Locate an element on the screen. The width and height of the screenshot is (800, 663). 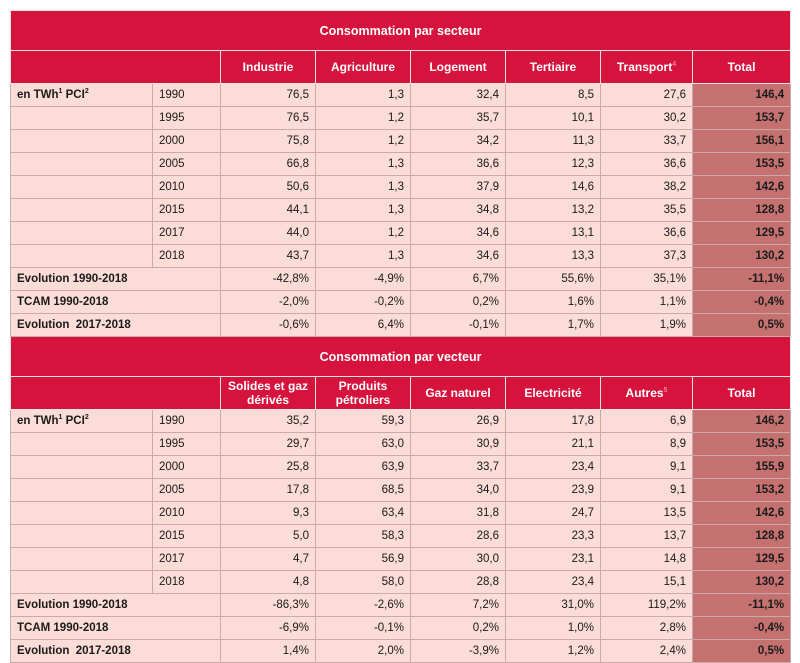
value-cell: 58,0 is located at coordinates (363, 582).